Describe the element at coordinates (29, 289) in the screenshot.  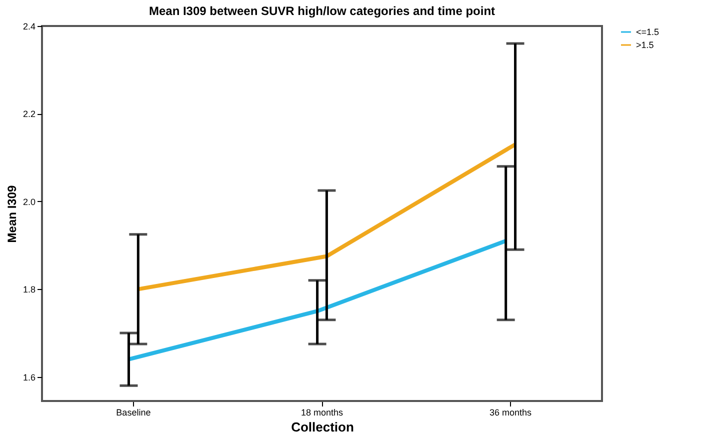
I see `y-tick-label: 1.8` at that location.